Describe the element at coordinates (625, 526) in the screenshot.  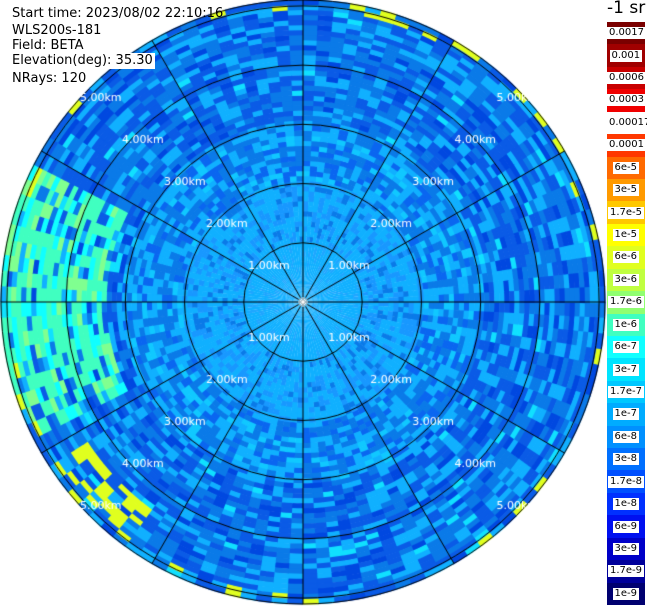
I see `legend-label: 6e-9` at that location.